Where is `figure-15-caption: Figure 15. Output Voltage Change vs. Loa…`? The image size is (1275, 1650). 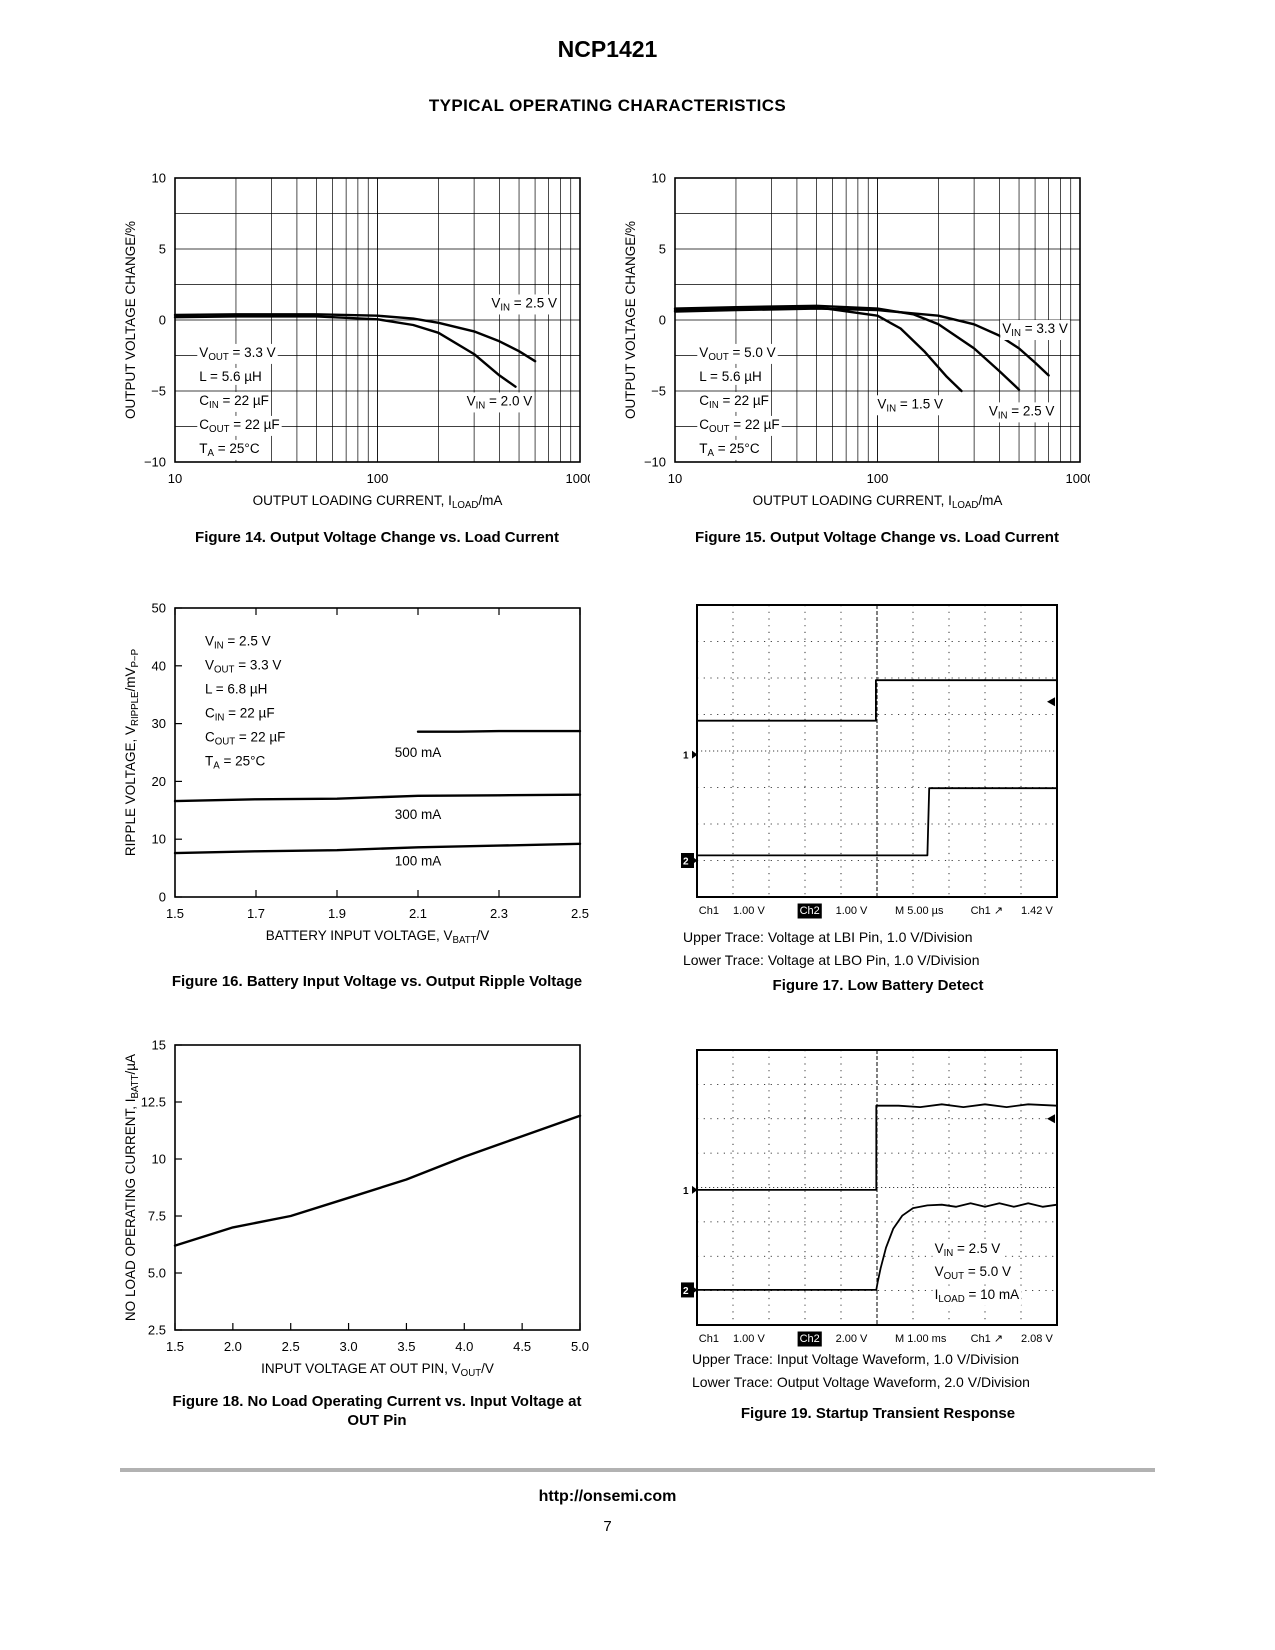 figure-15-caption: Figure 15. Output Voltage Change vs. Loa… is located at coordinates (877, 537).